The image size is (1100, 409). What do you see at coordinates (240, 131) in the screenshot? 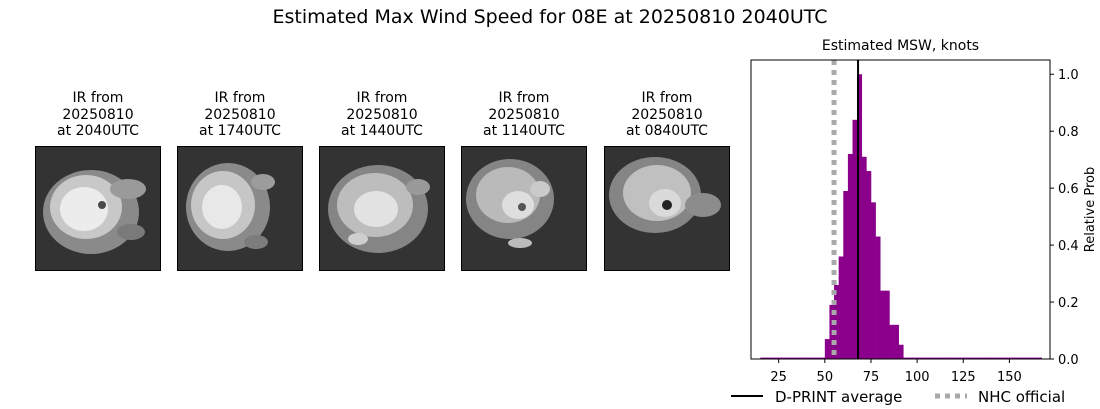
I see `ir-caption-time: at 1740UTC` at bounding box center [240, 131].